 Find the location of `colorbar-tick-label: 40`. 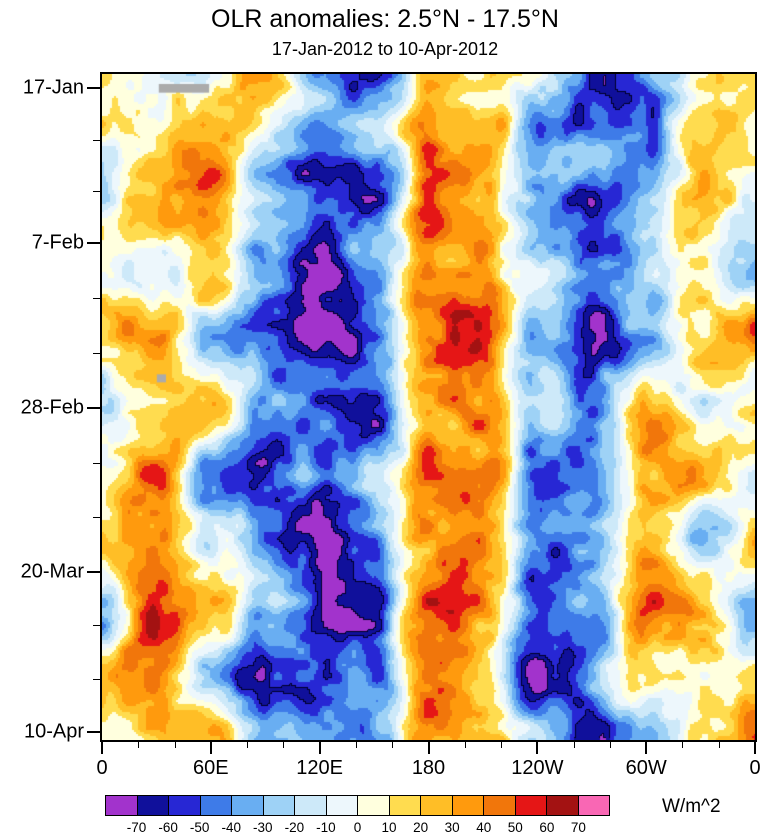

colorbar-tick-label: 40 is located at coordinates (484, 827).